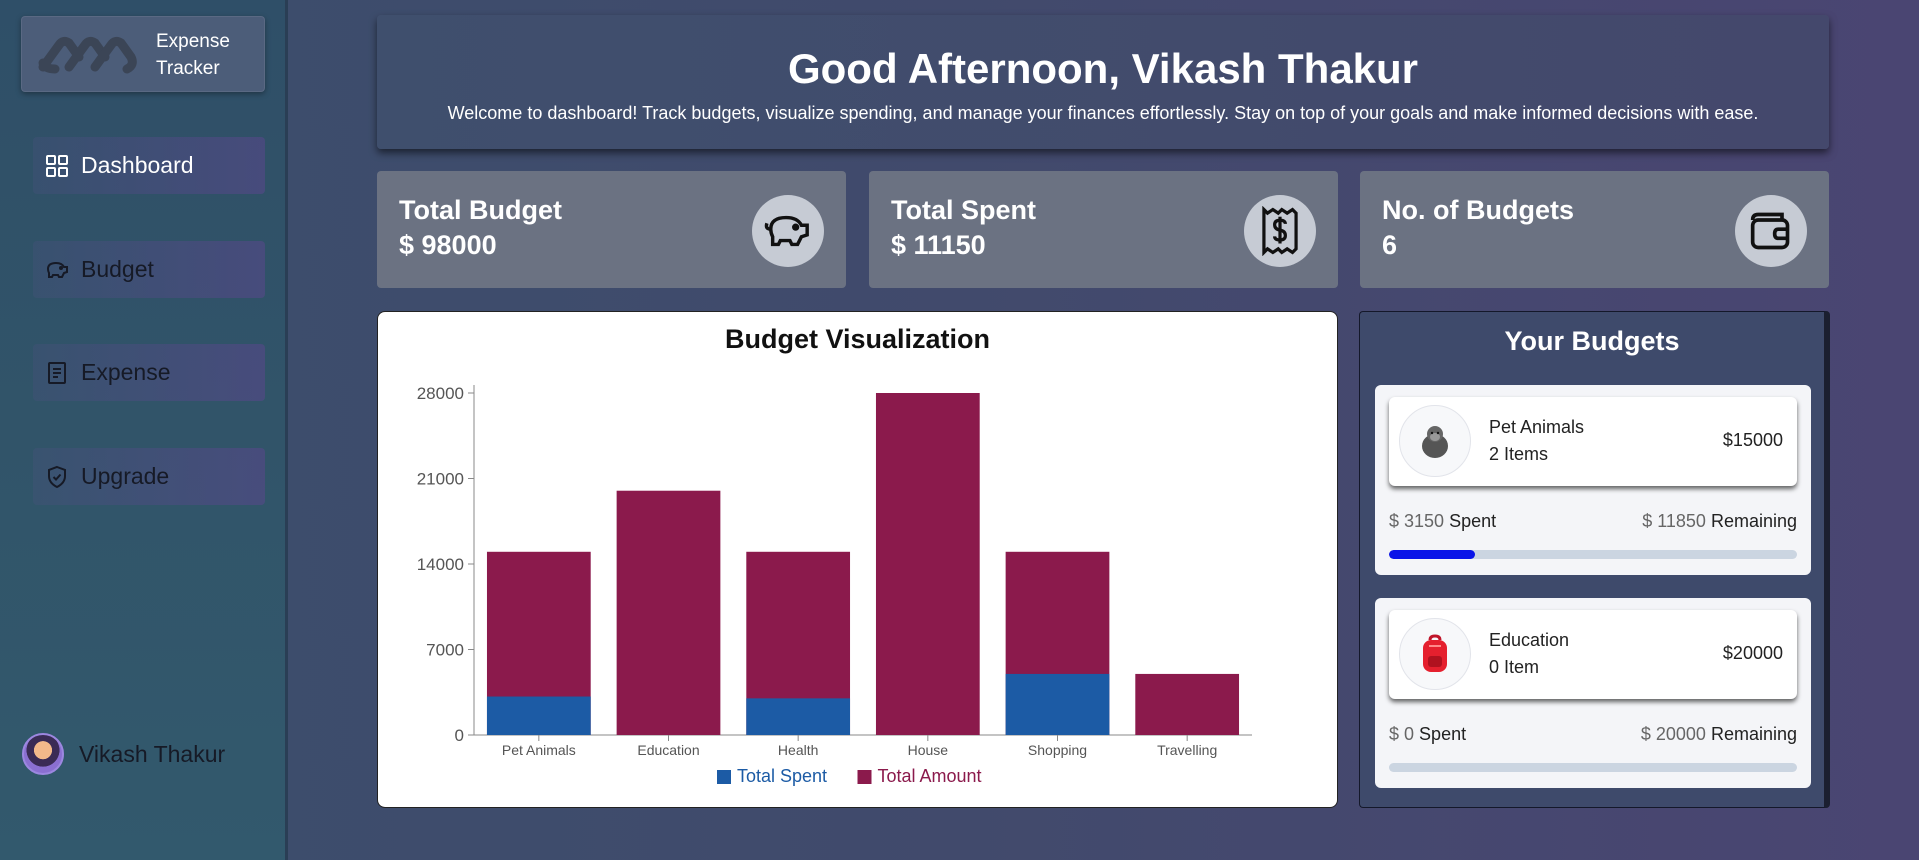 The height and width of the screenshot is (860, 1919). Describe the element at coordinates (1593, 654) in the screenshot. I see `budget-card-header: Education 0 Item $20000` at that location.